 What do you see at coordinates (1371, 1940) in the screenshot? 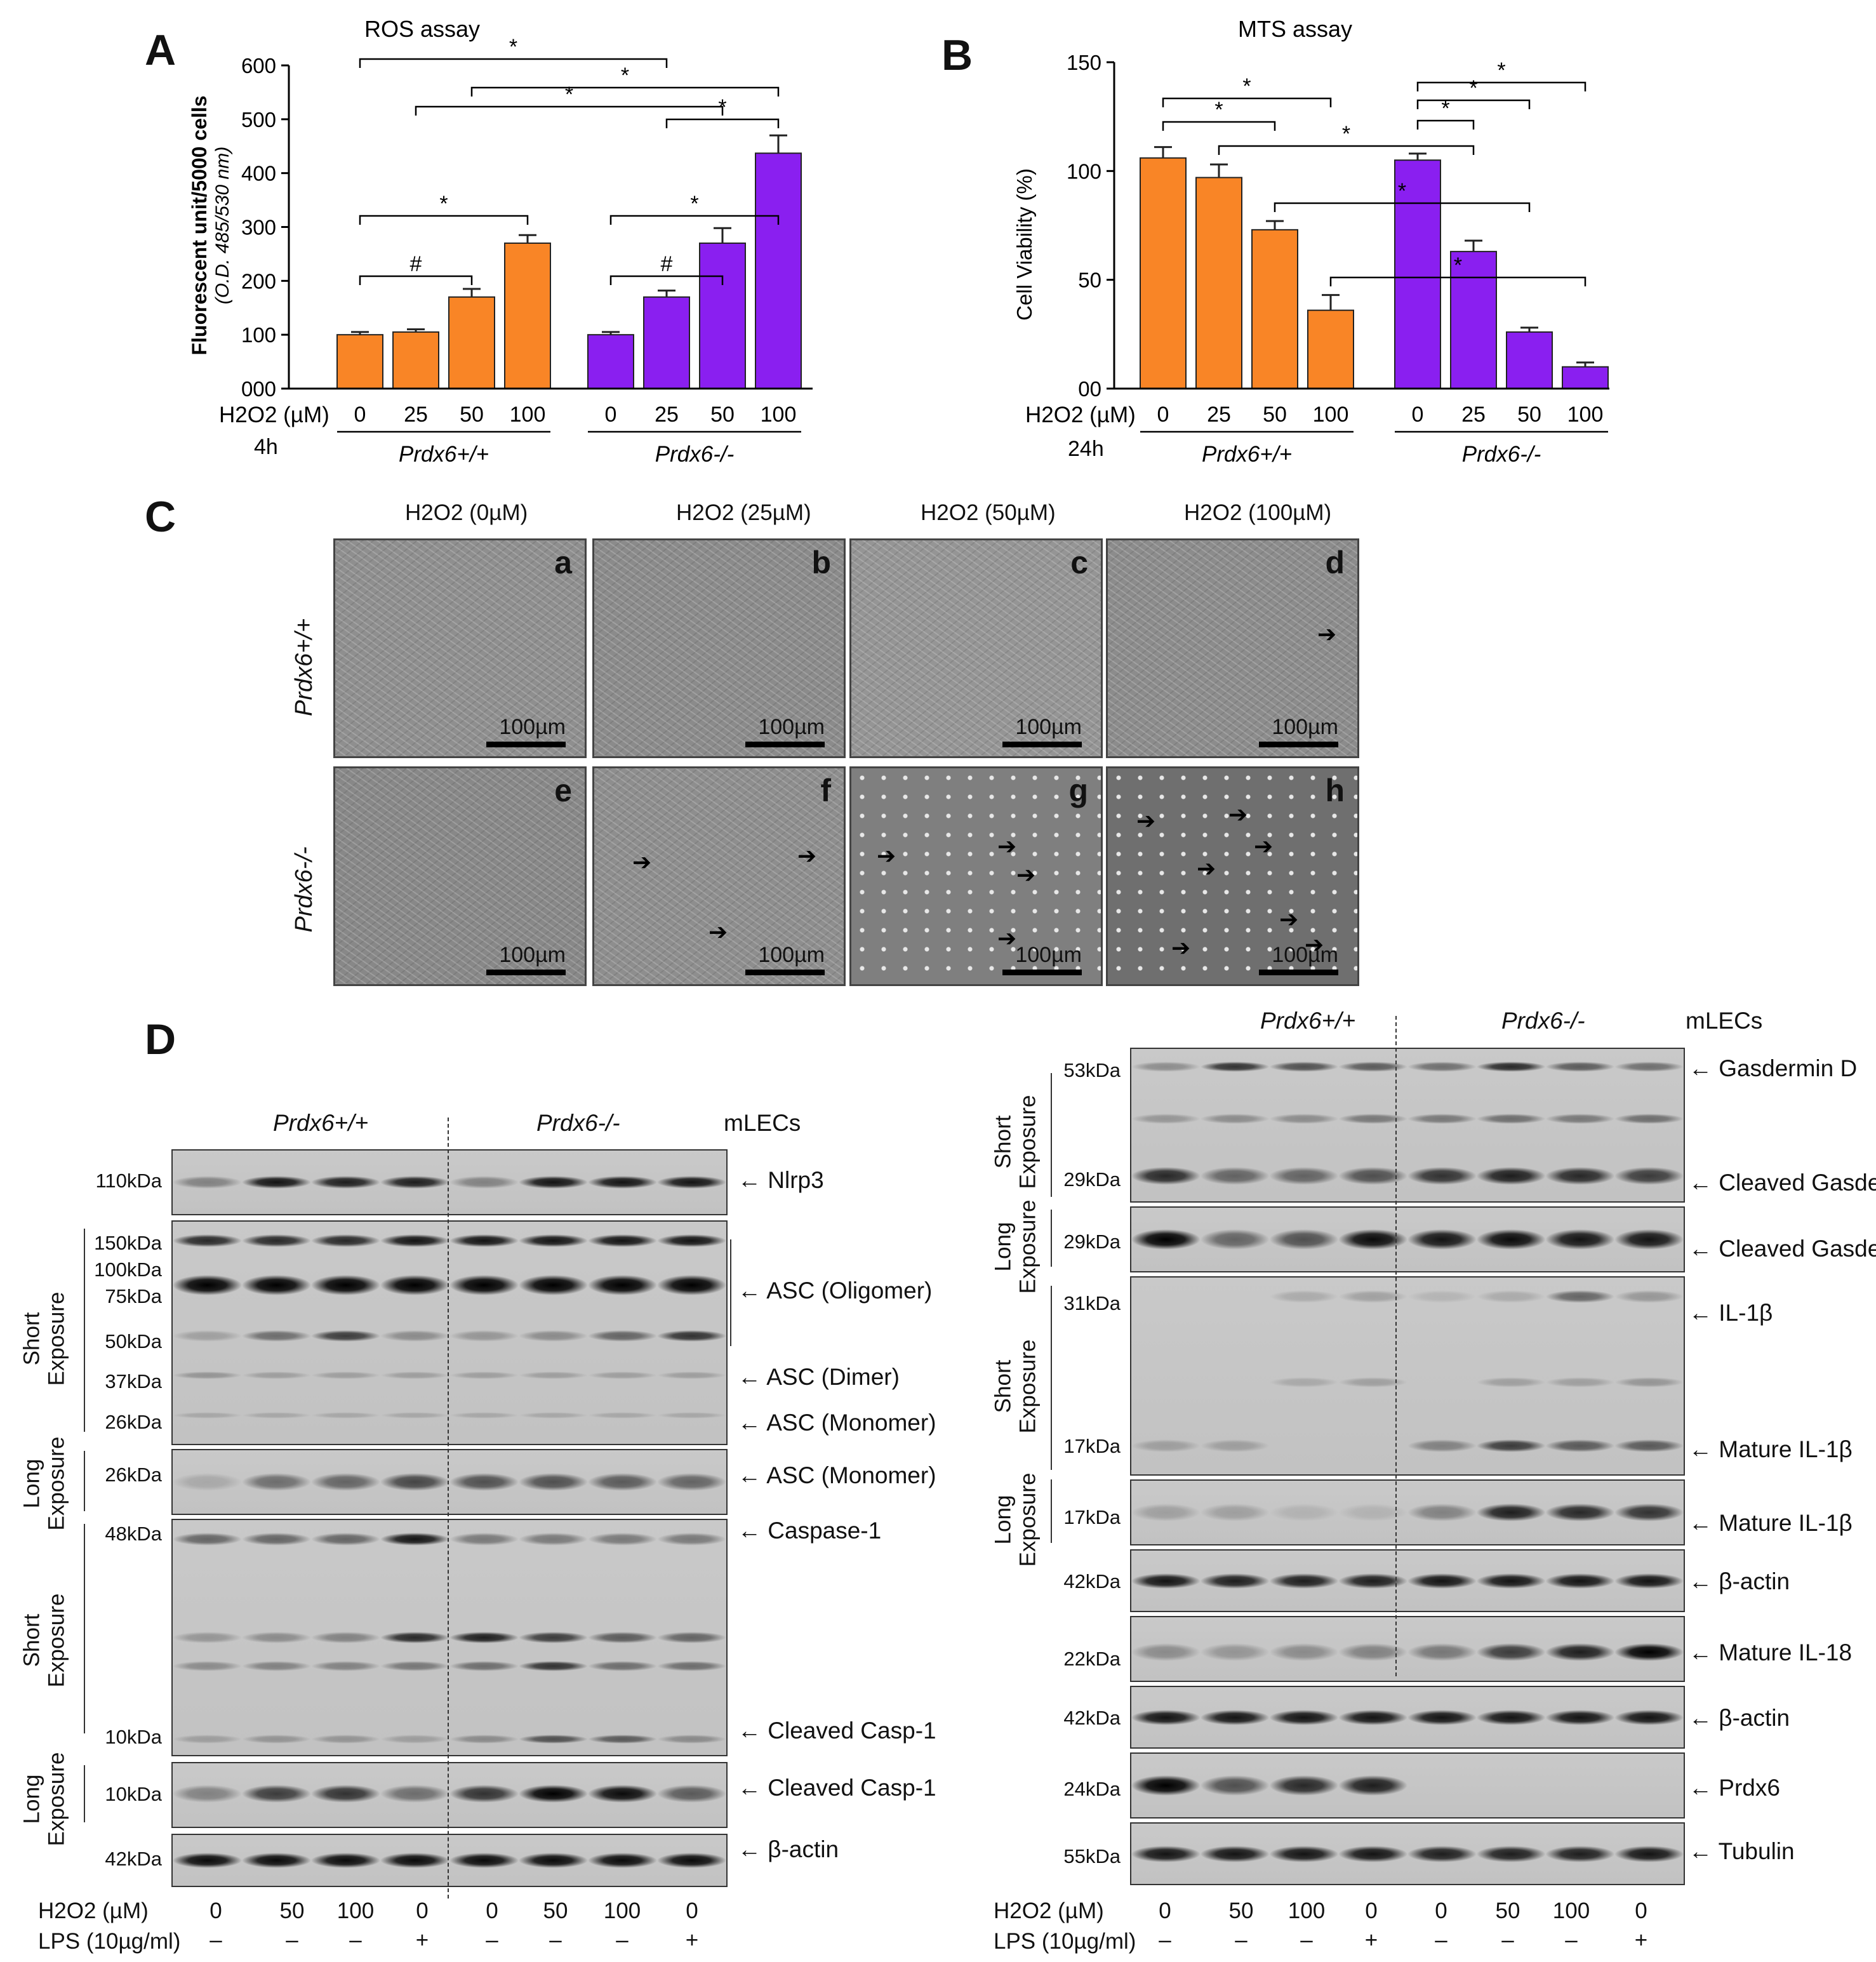
I see `lps-treatment: +` at bounding box center [1371, 1940].